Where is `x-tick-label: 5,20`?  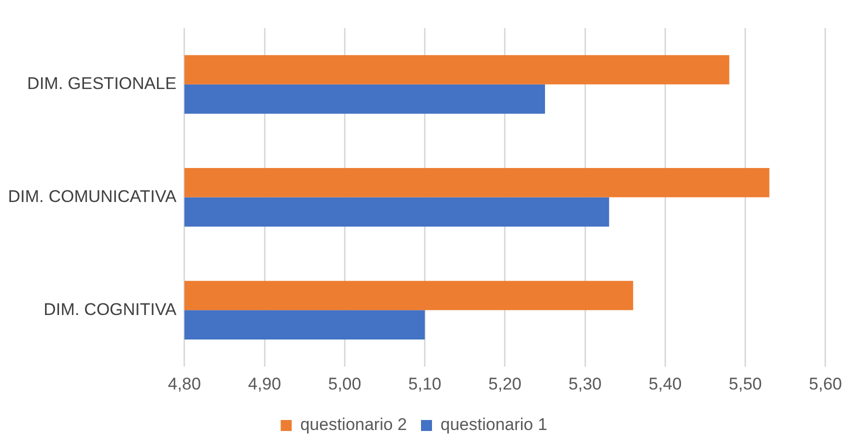
x-tick-label: 5,20 is located at coordinates (505, 384).